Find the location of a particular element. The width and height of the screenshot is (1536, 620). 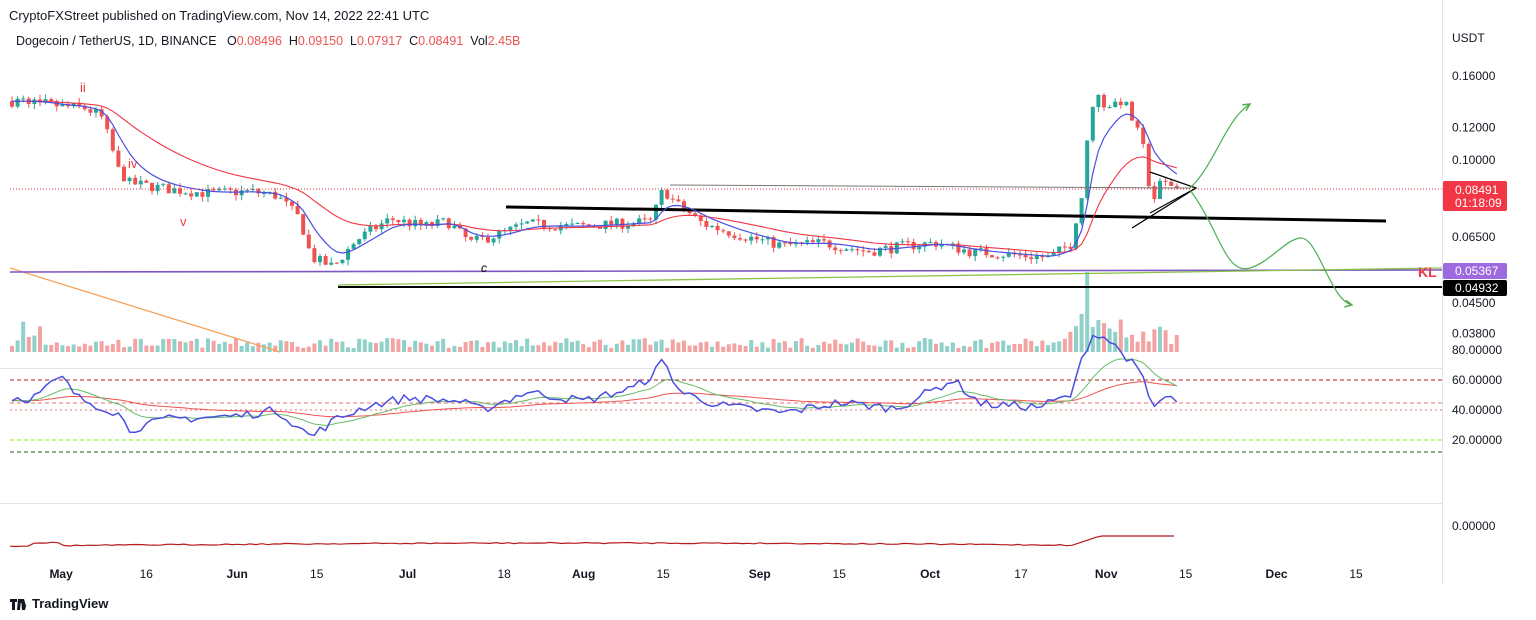

low-label: L is located at coordinates (353, 41).